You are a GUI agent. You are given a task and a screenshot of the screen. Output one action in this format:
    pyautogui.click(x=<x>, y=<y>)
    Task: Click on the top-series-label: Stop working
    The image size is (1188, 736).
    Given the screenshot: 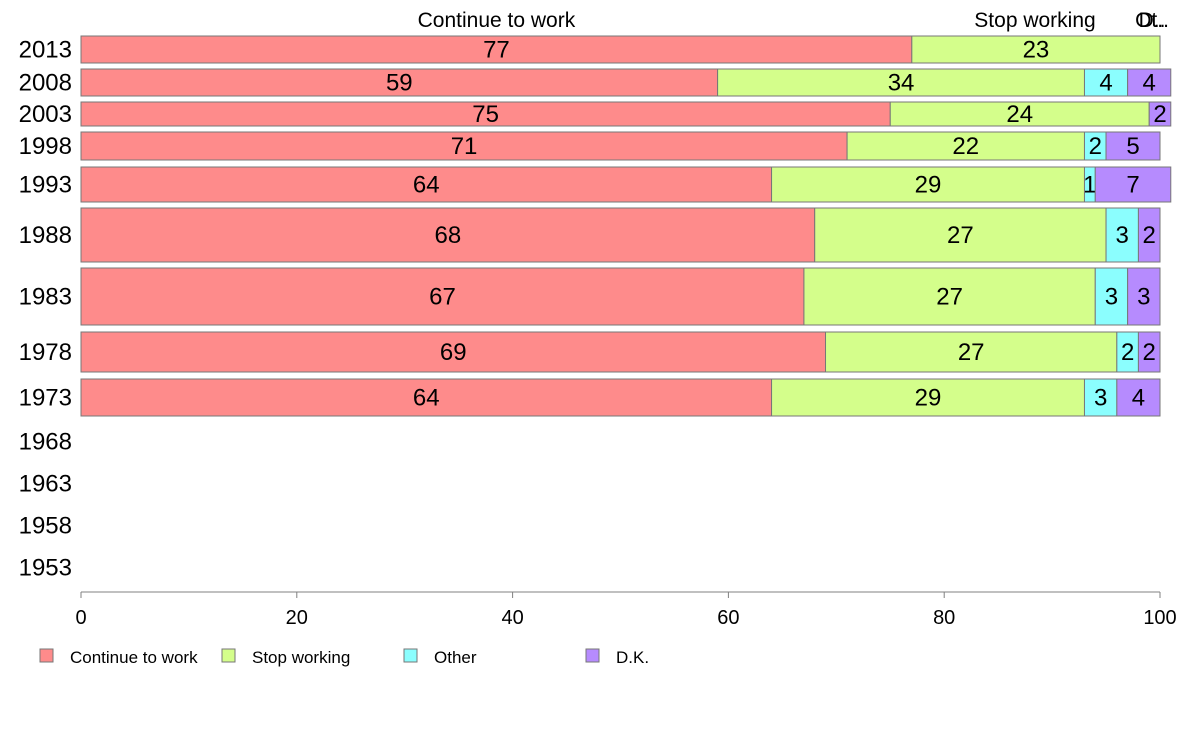 What is the action you would take?
    pyautogui.click(x=1034, y=20)
    